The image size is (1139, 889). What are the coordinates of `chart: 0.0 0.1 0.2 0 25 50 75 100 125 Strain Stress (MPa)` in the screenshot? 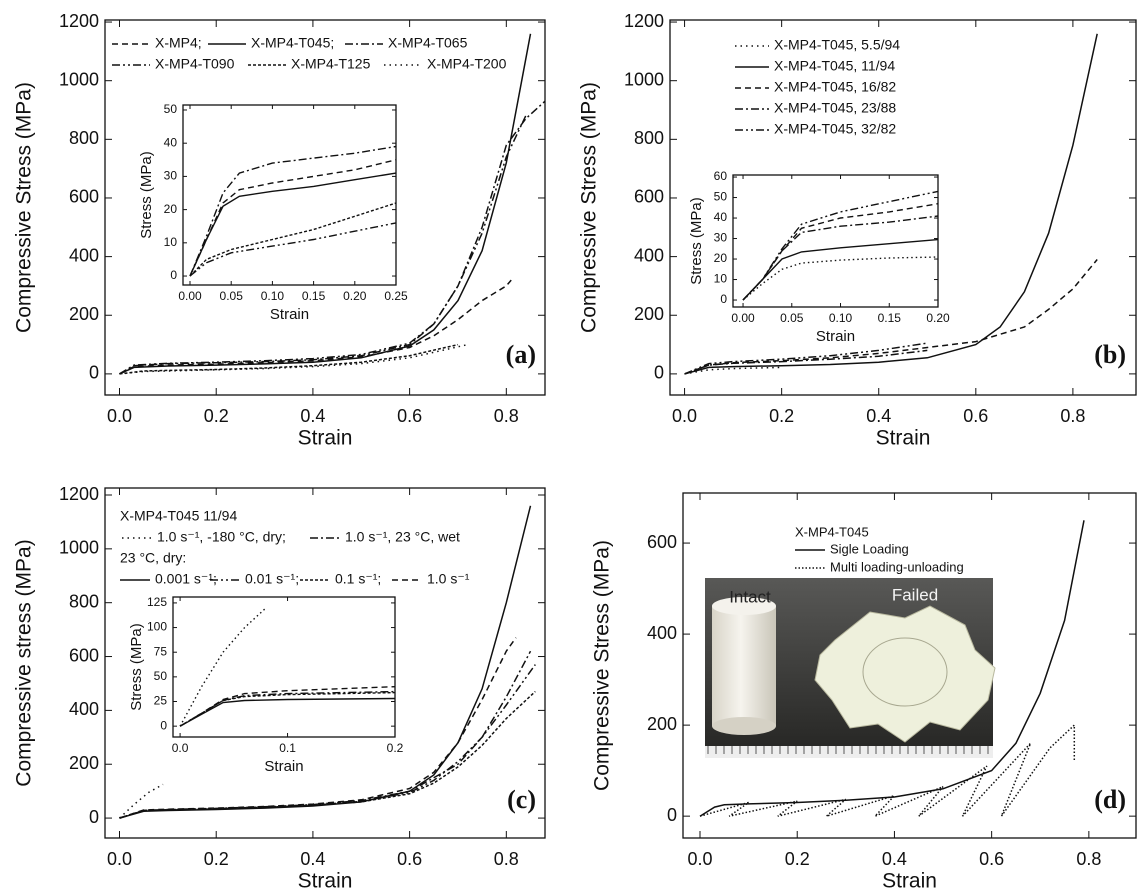 It's located at (266, 685).